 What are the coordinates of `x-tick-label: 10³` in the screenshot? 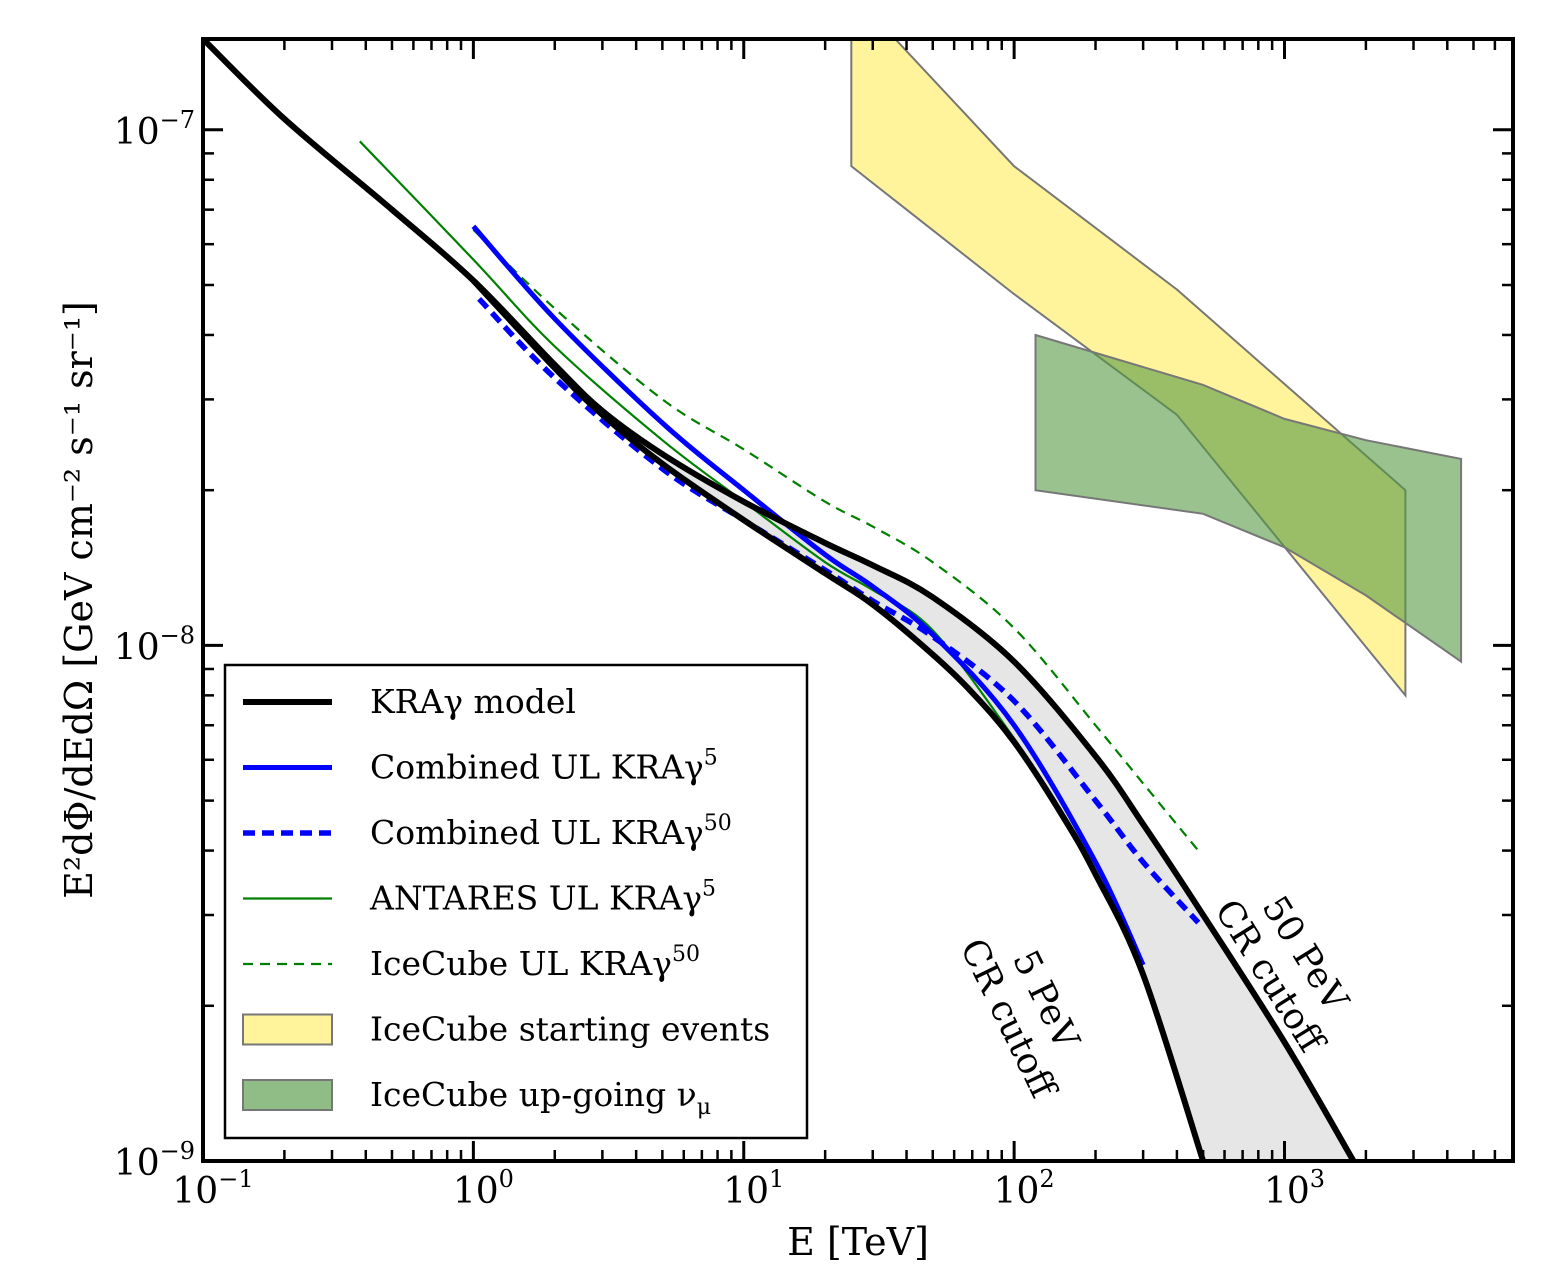 It's located at (1294, 1188).